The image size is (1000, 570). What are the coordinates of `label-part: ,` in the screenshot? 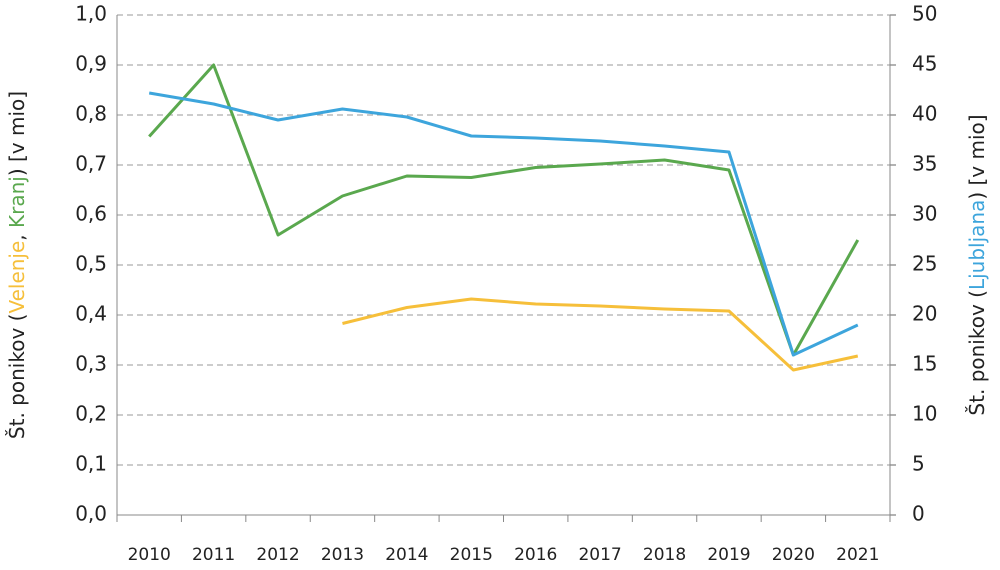 It's located at (17, 234).